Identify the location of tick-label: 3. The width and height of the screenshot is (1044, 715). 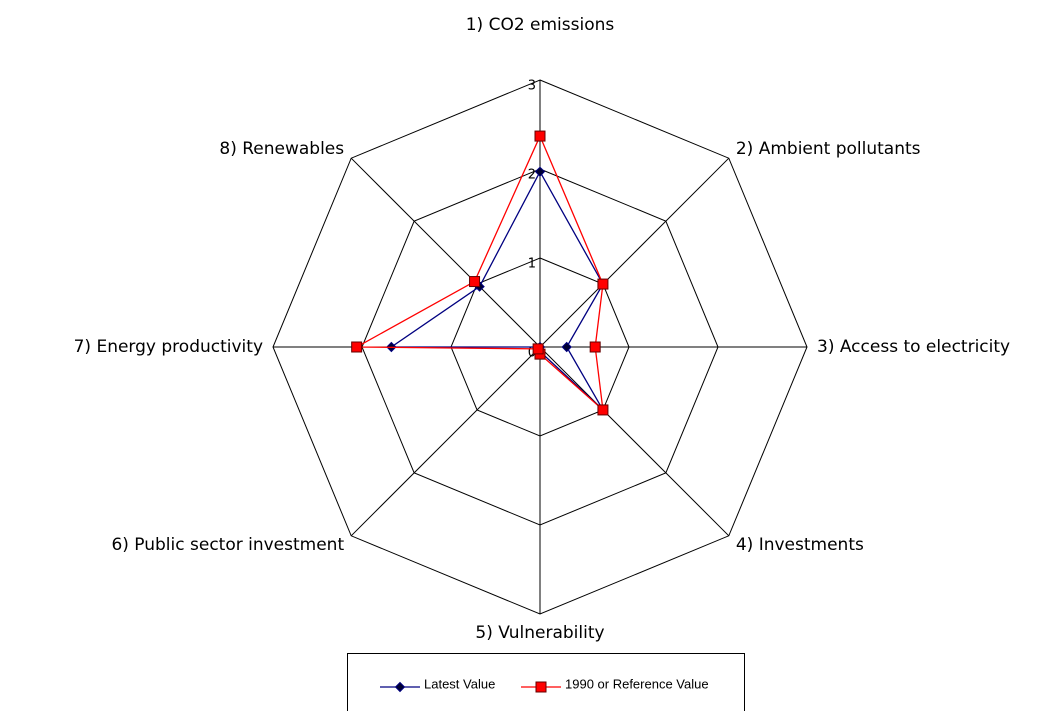
(532, 86).